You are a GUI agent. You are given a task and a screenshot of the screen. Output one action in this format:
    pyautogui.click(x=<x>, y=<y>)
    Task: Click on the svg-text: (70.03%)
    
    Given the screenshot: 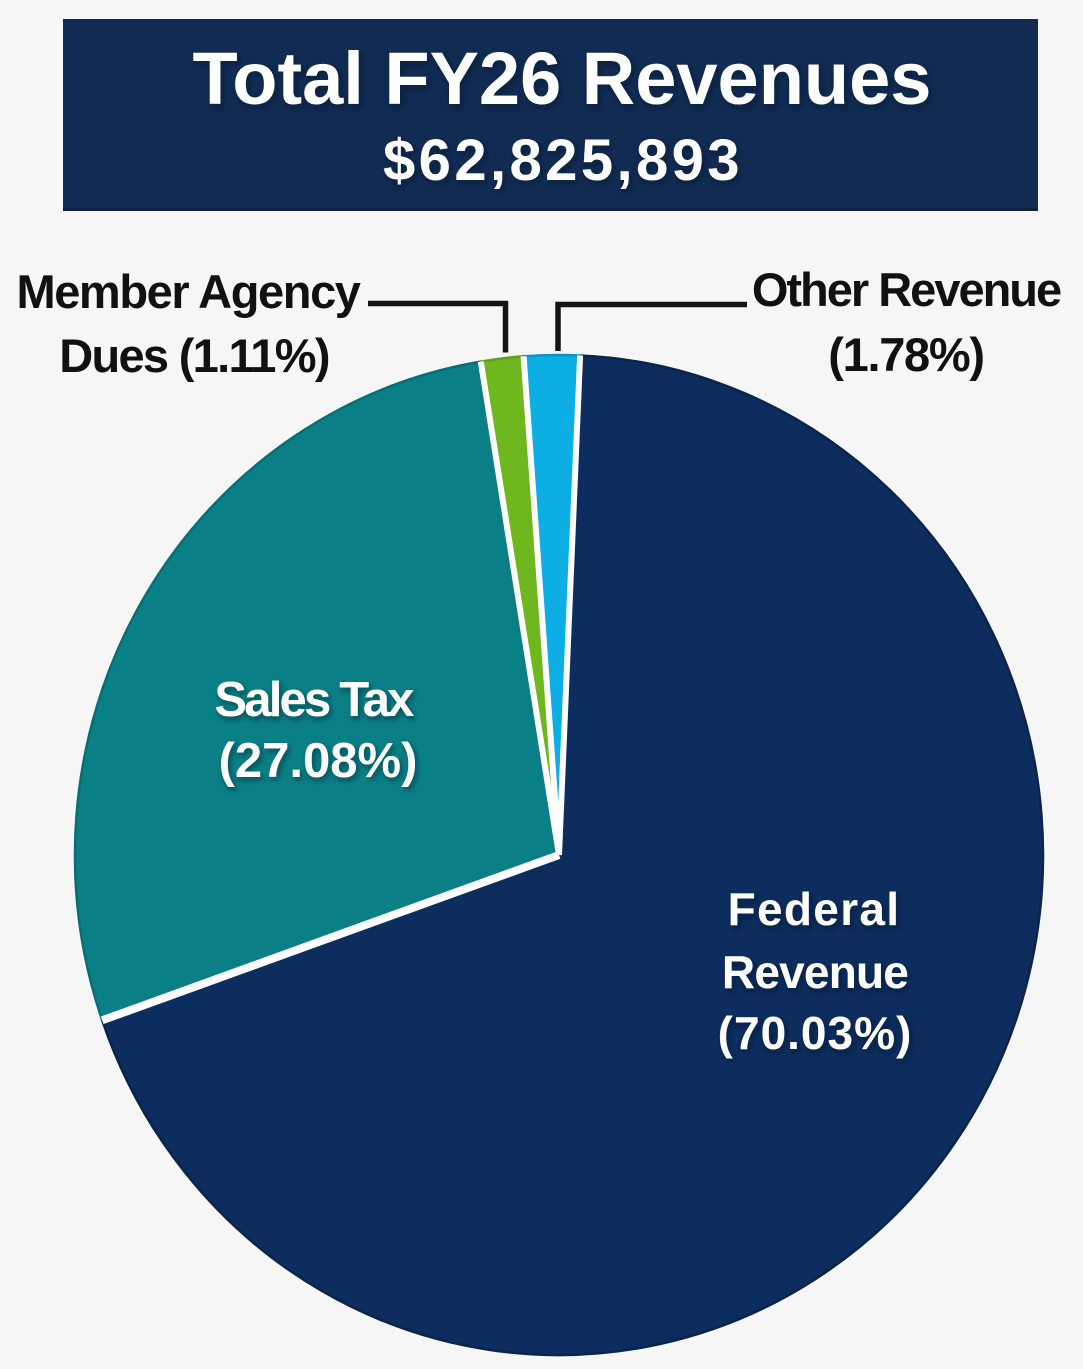 What is the action you would take?
    pyautogui.click(x=815, y=1033)
    